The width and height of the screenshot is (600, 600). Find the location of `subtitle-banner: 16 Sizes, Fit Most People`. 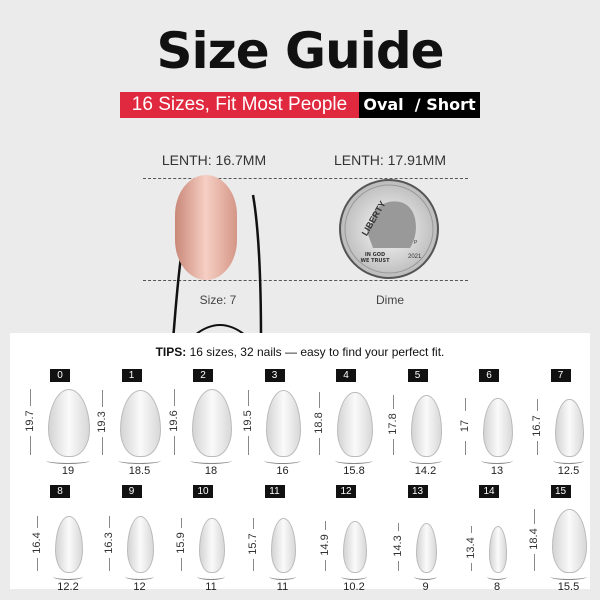

subtitle-banner: 16 Sizes, Fit Most People is located at coordinates (239, 105).